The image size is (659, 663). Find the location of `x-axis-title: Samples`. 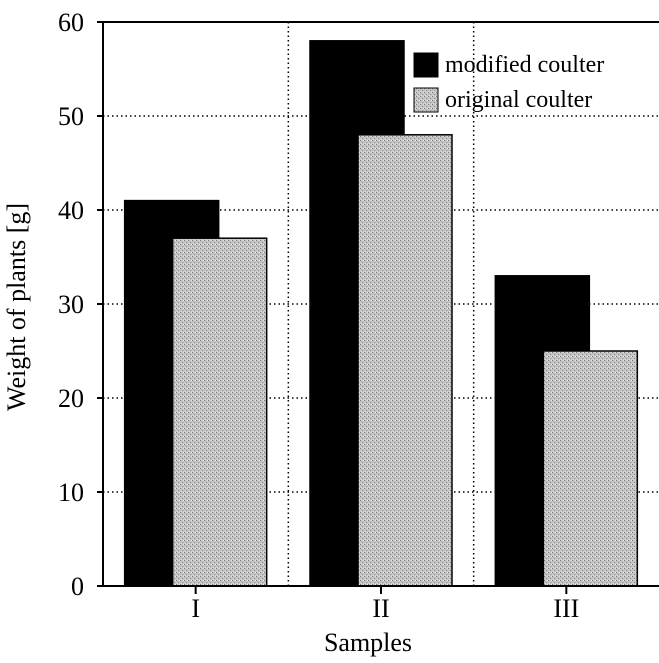

x-axis-title: Samples is located at coordinates (368, 642).